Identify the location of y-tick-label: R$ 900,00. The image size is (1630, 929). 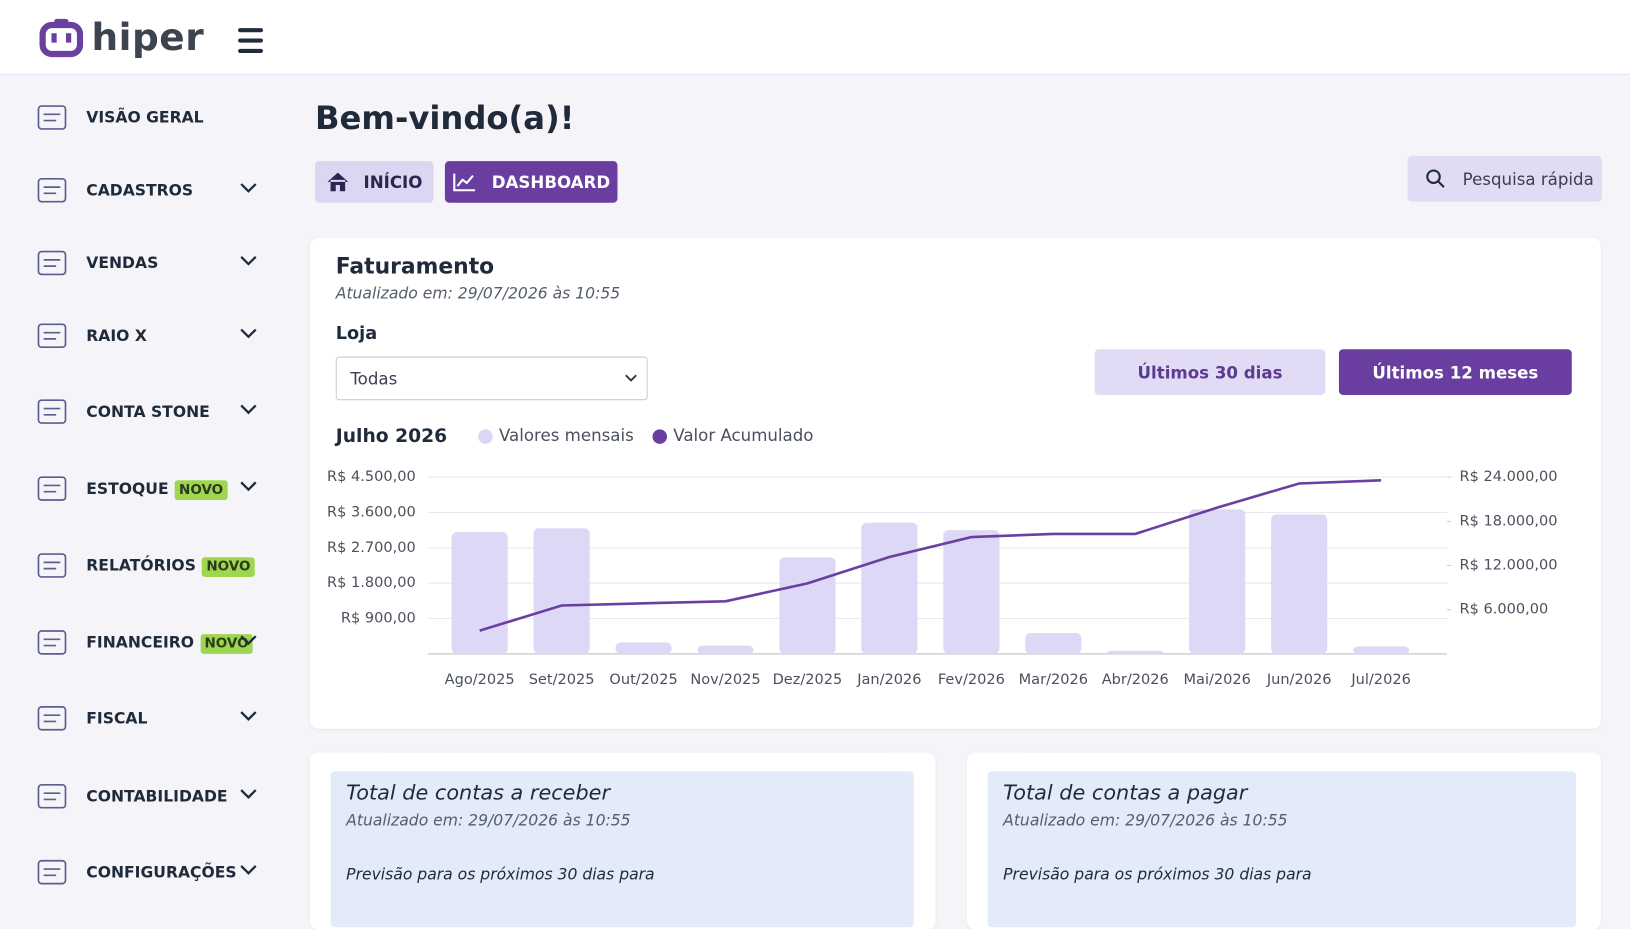
(378, 618).